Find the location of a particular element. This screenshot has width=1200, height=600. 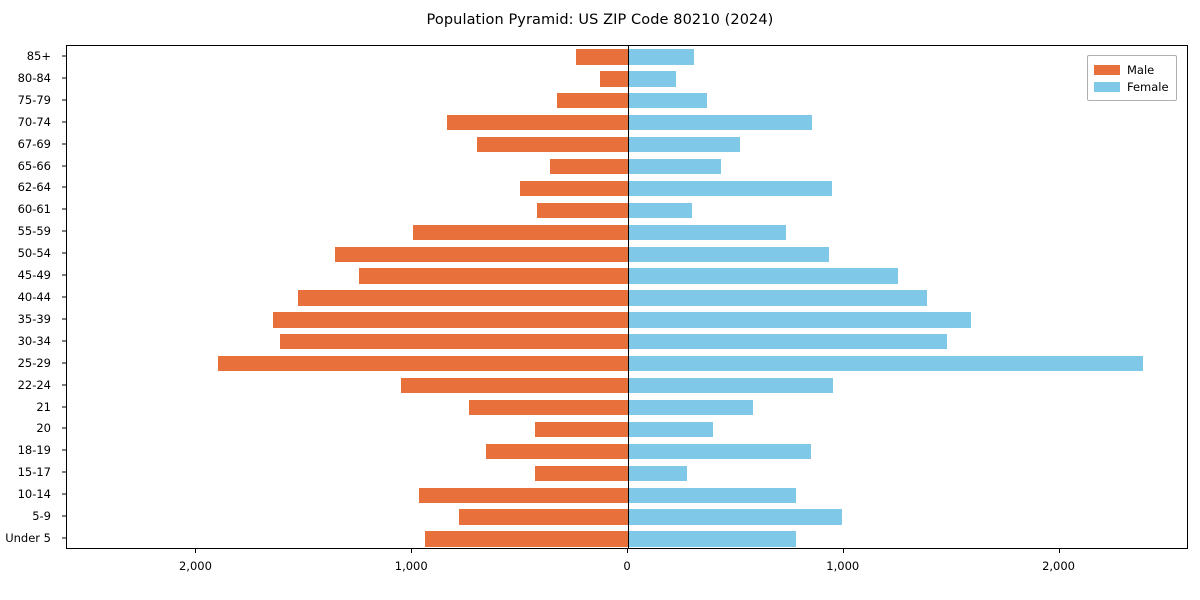

y-tick-label: 35-39 is located at coordinates (34, 318).